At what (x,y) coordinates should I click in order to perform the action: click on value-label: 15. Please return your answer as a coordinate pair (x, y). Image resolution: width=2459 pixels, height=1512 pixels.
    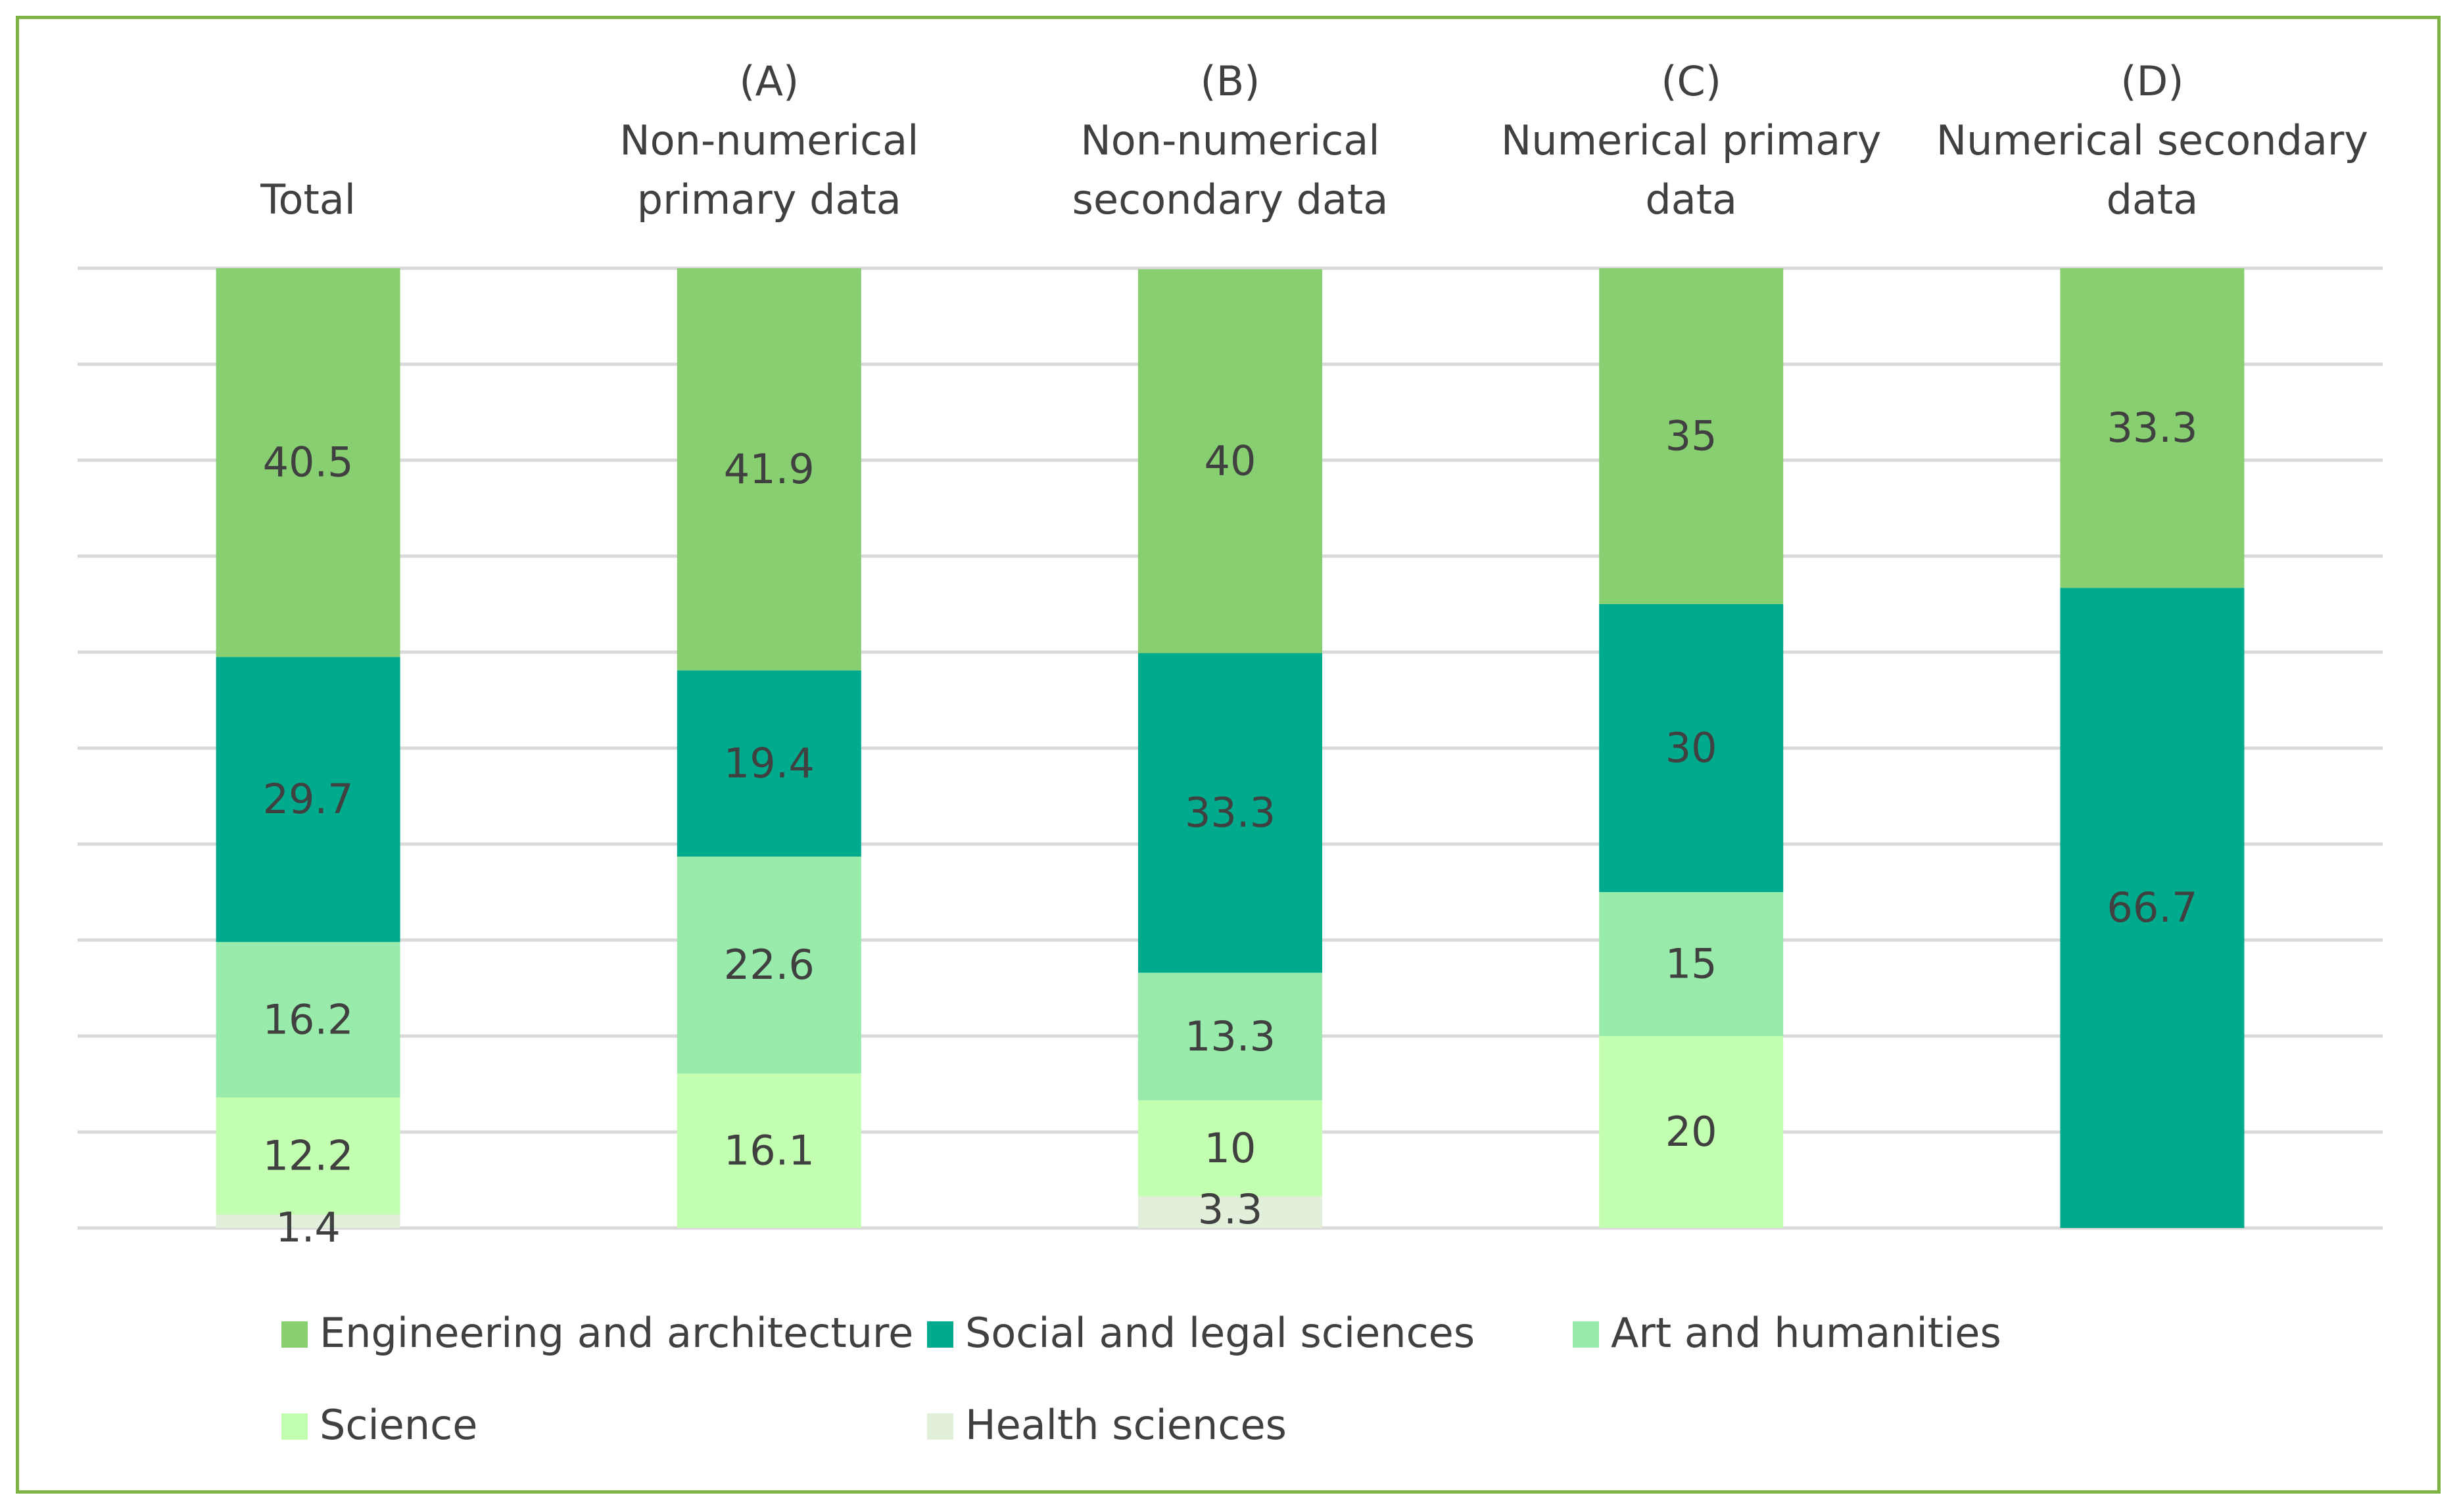
    Looking at the image, I should click on (1691, 964).